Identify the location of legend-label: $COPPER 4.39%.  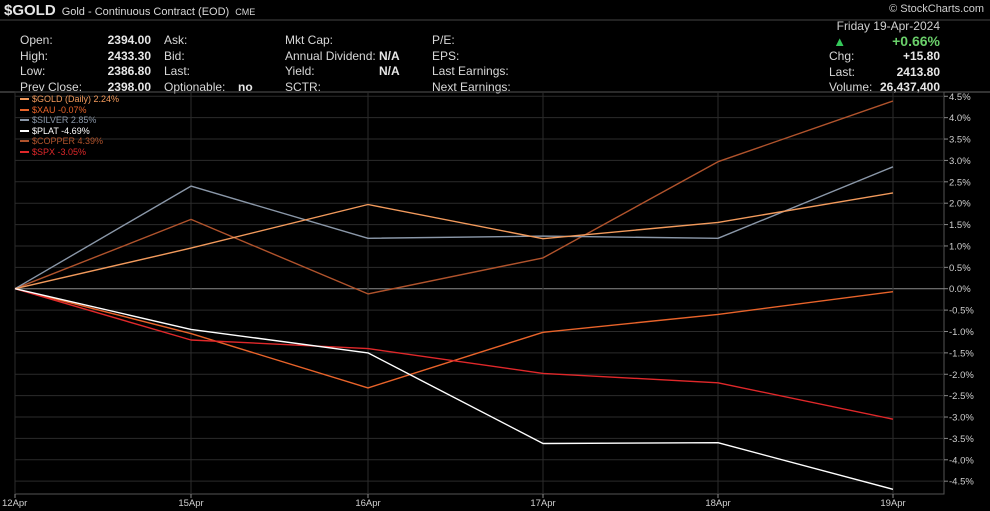
(68, 141).